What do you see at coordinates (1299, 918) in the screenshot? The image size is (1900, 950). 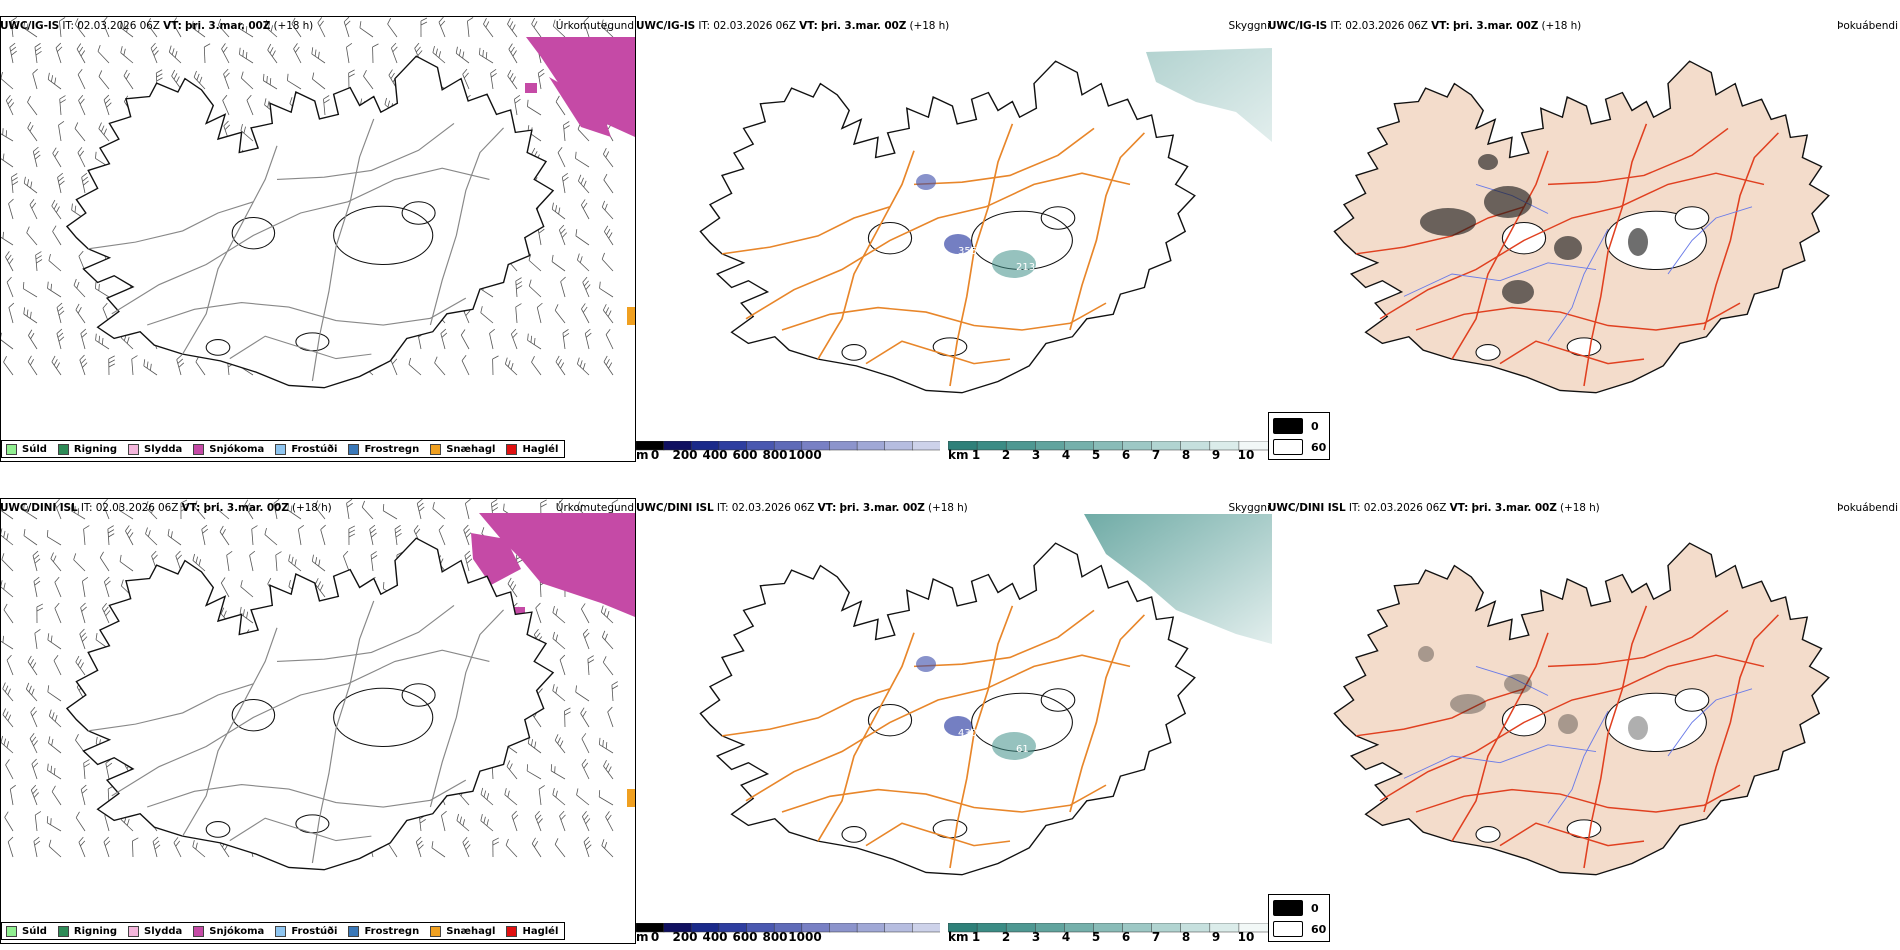 I see `fog-index-legend: 0 60` at bounding box center [1299, 918].